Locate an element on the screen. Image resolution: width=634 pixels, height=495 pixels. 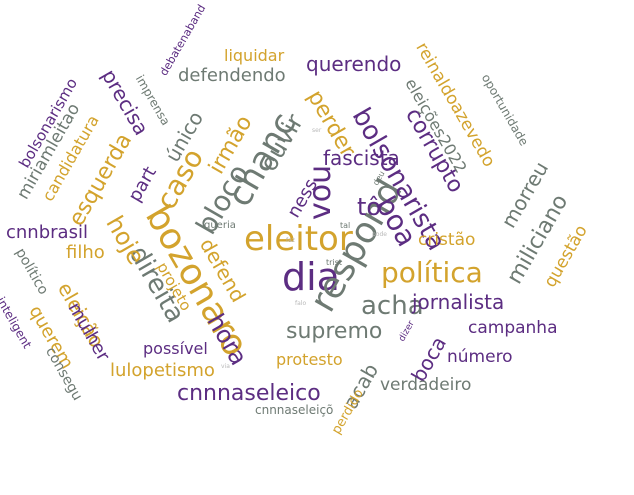
word-supremo: supremo is located at coordinates (334, 331).